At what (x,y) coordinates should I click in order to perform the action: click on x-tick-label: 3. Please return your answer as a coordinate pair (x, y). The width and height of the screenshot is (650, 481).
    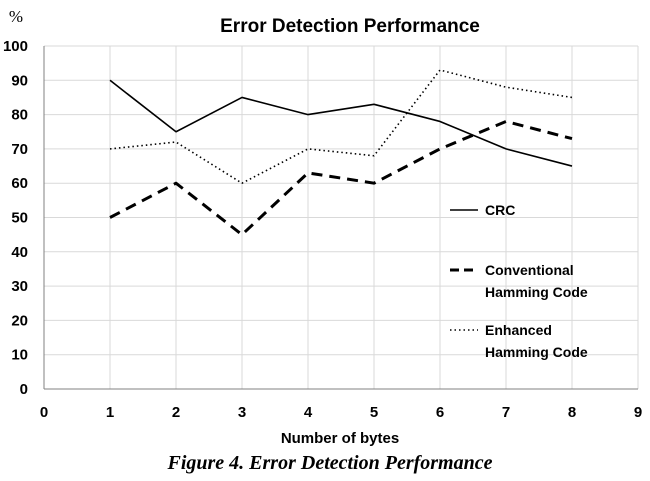
    Looking at the image, I should click on (242, 412).